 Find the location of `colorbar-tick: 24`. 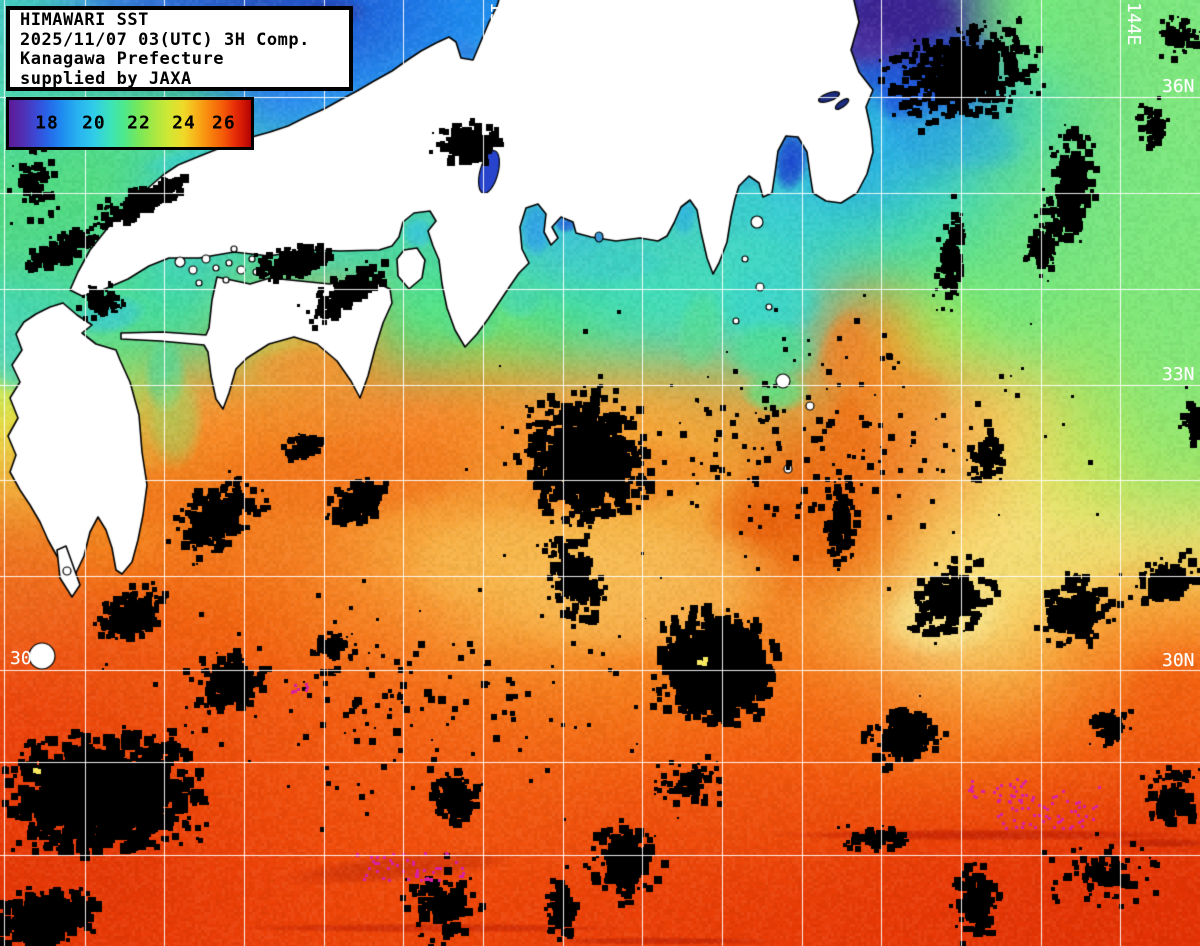

colorbar-tick: 24 is located at coordinates (184, 123).